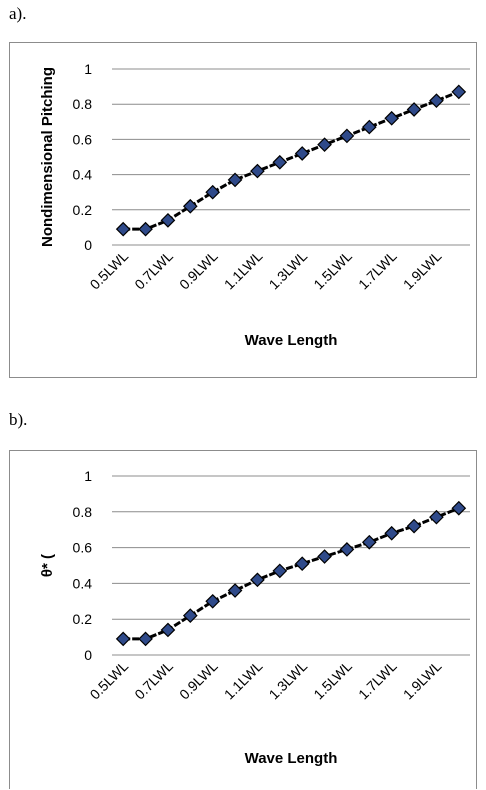 This screenshot has width=486, height=790. What do you see at coordinates (18, 419) in the screenshot?
I see `panel-b-label: b).` at bounding box center [18, 419].